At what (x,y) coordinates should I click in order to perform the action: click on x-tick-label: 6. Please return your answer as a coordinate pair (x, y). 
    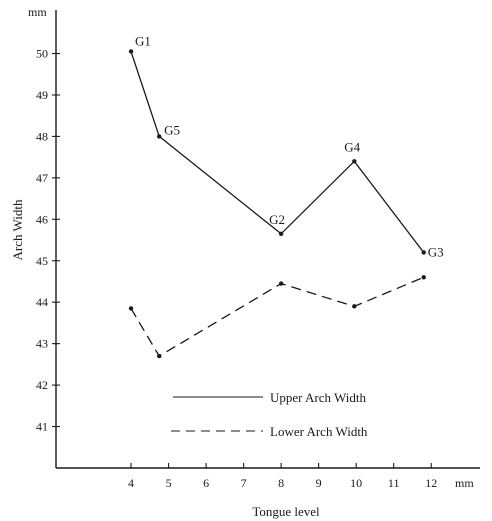
    Looking at the image, I should click on (206, 483).